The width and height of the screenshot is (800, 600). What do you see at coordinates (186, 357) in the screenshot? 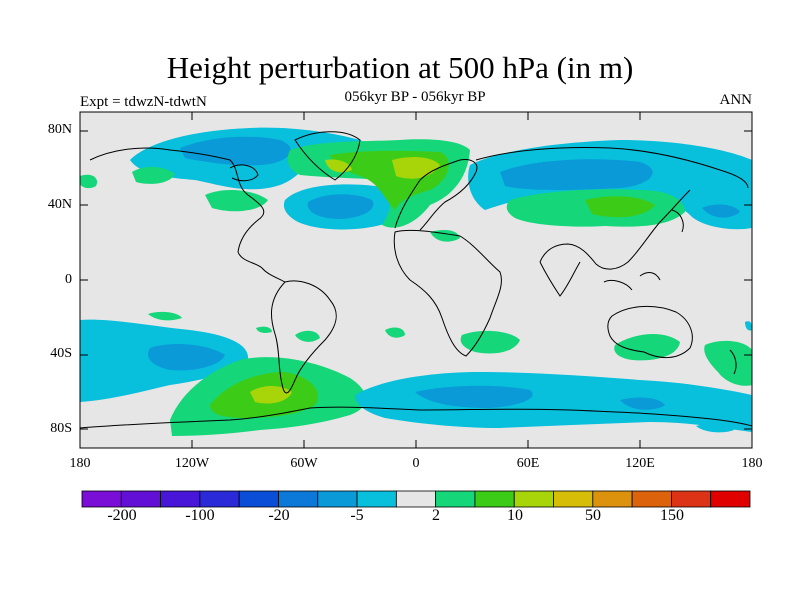
I see `negative-core-southpacific` at bounding box center [186, 357].